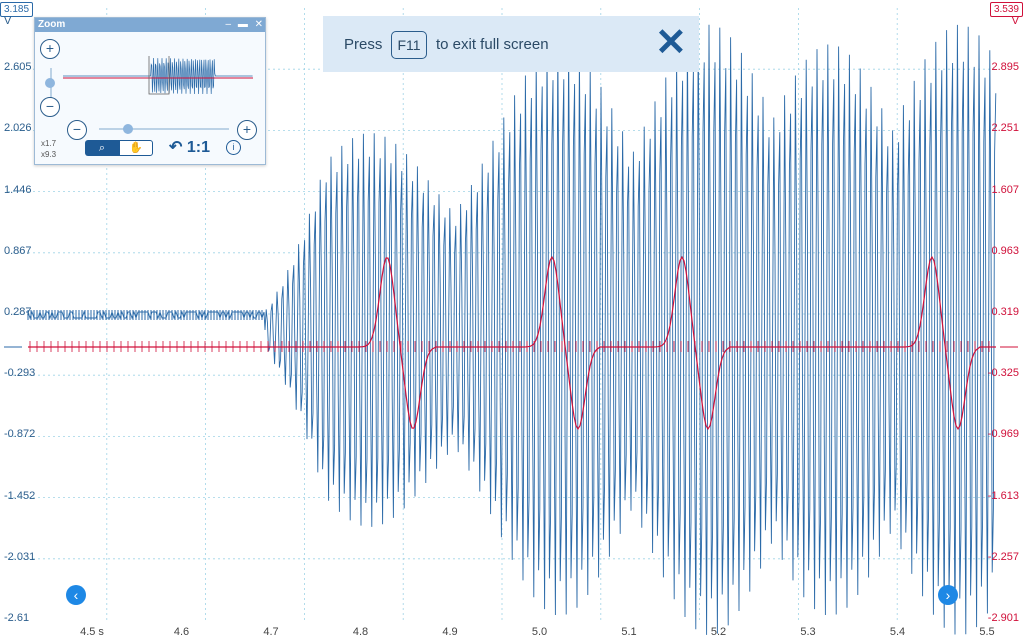 The height and width of the screenshot is (639, 1023). I want to click on zoom-overview-window: Zoom – ▬ ✕ + − − + x1.7 x9.3 ⌕ ✋ ↶ 1:1 i, so click(150, 91).